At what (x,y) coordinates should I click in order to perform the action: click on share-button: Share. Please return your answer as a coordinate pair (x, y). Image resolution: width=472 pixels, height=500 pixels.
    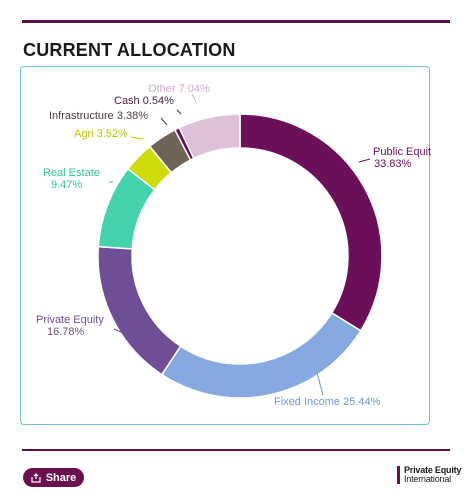
    Looking at the image, I should click on (53, 477).